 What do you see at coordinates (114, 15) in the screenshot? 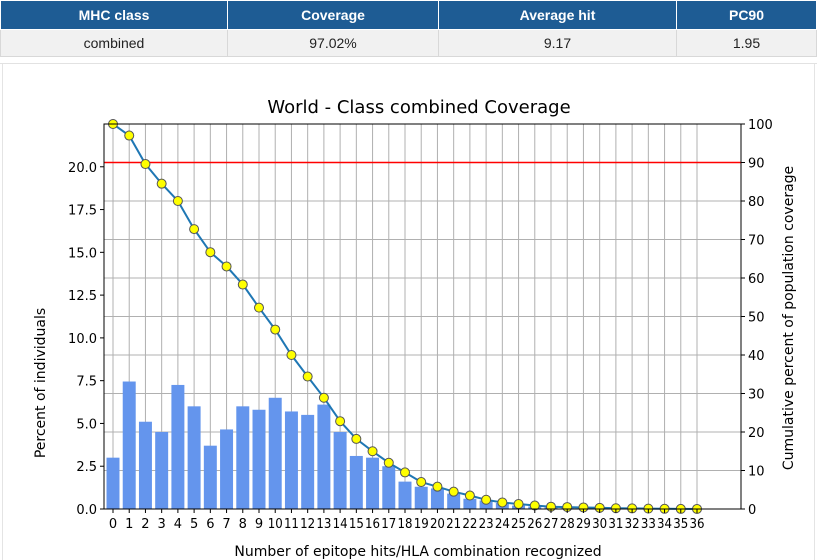
I see `header-mhc-class: MHC class` at bounding box center [114, 15].